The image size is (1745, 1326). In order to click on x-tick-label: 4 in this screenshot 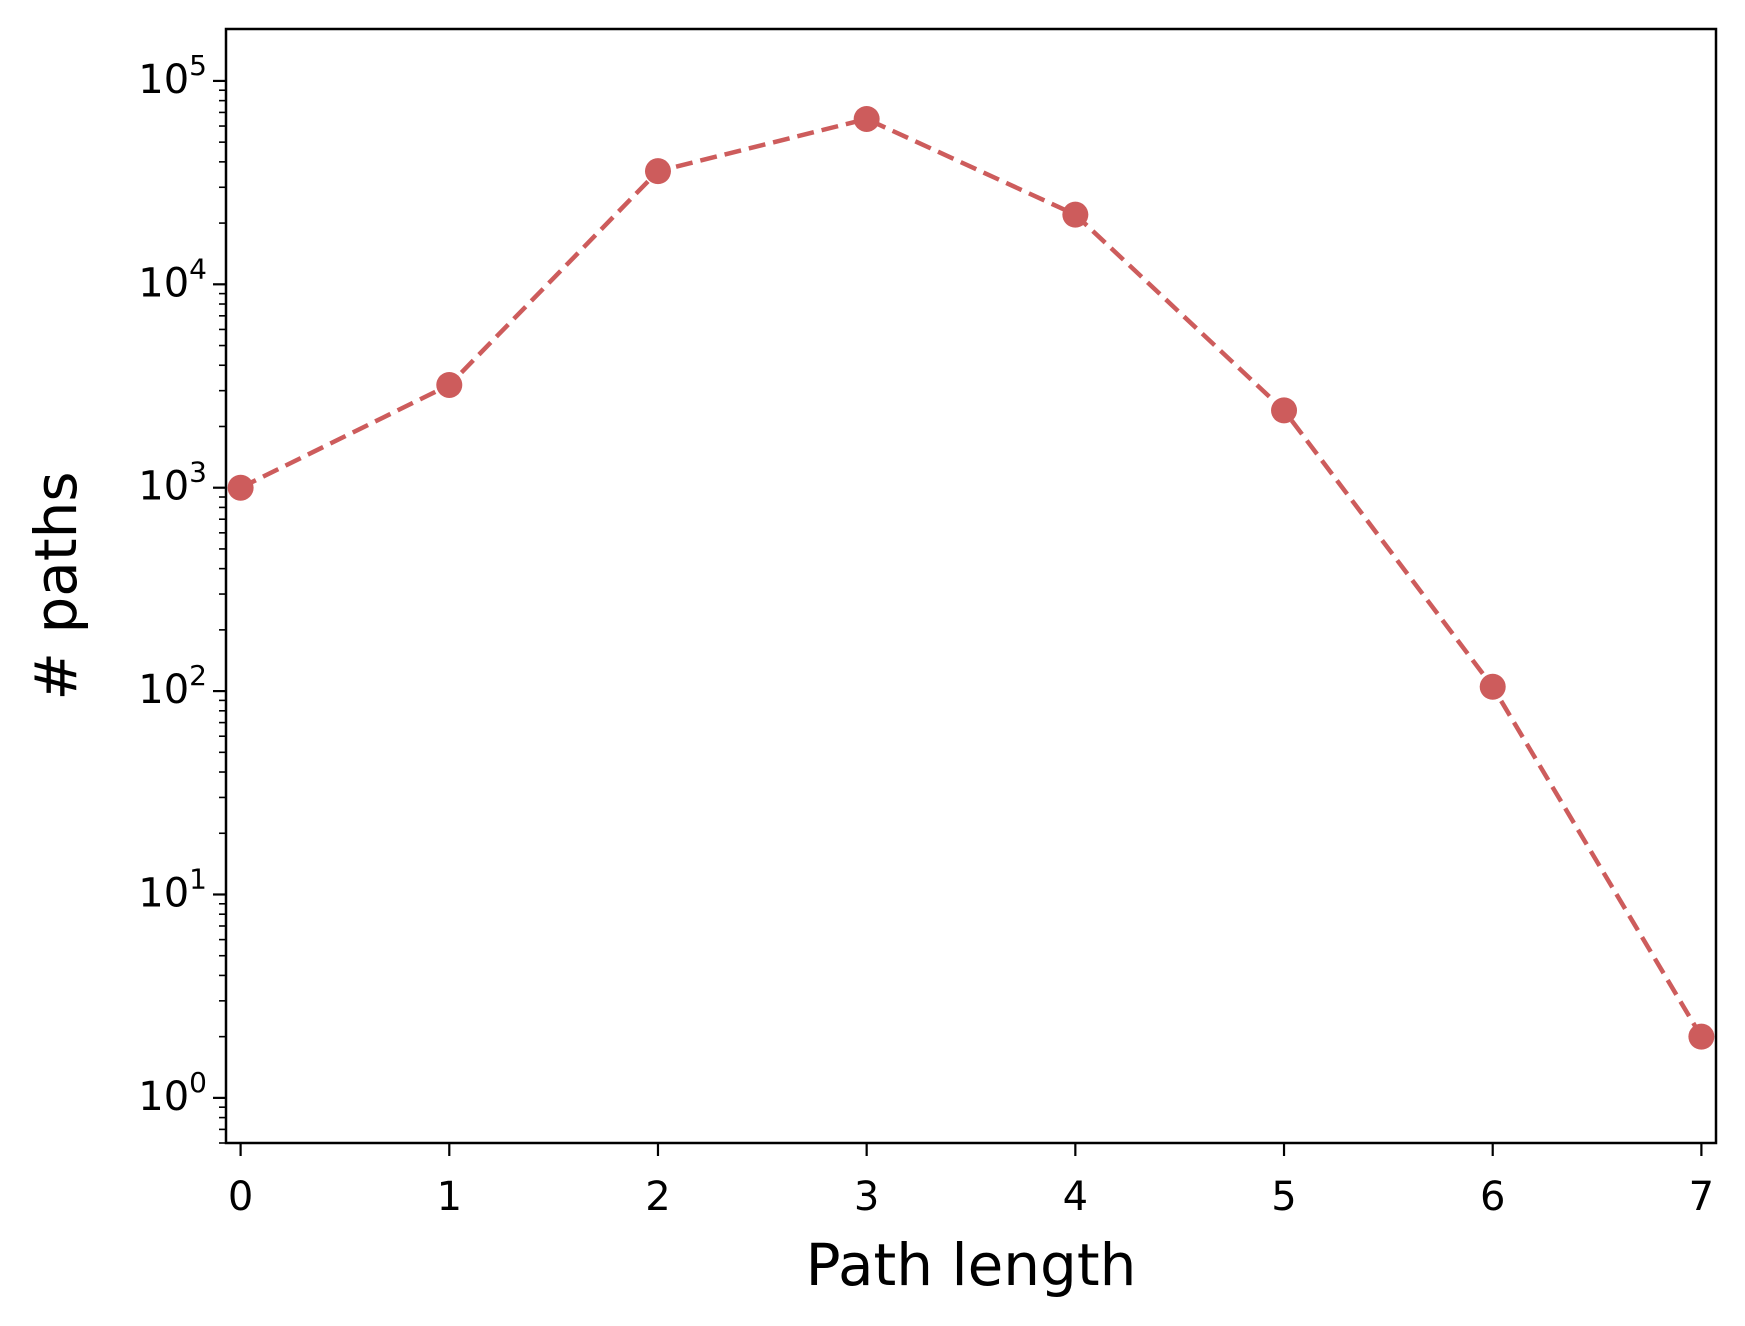, I will do `click(1075, 1197)`.